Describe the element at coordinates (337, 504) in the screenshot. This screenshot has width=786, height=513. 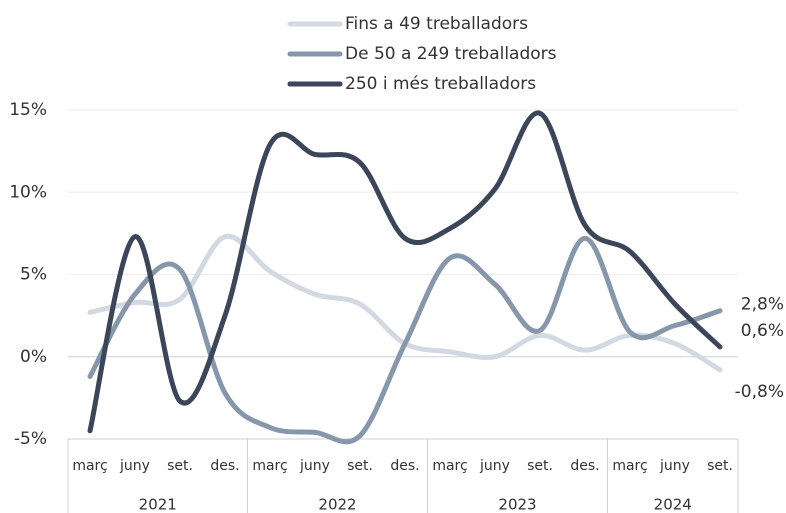
I see `year-label: 2022` at that location.